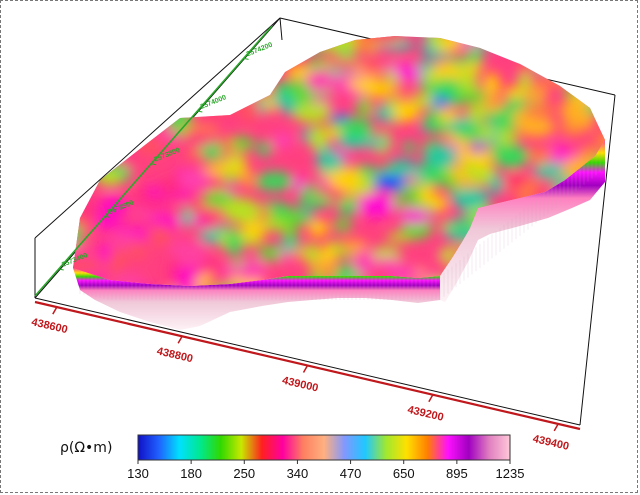 Image resolution: width=640 pixels, height=495 pixels. I want to click on y-tick-label: 2574000, so click(213, 102).